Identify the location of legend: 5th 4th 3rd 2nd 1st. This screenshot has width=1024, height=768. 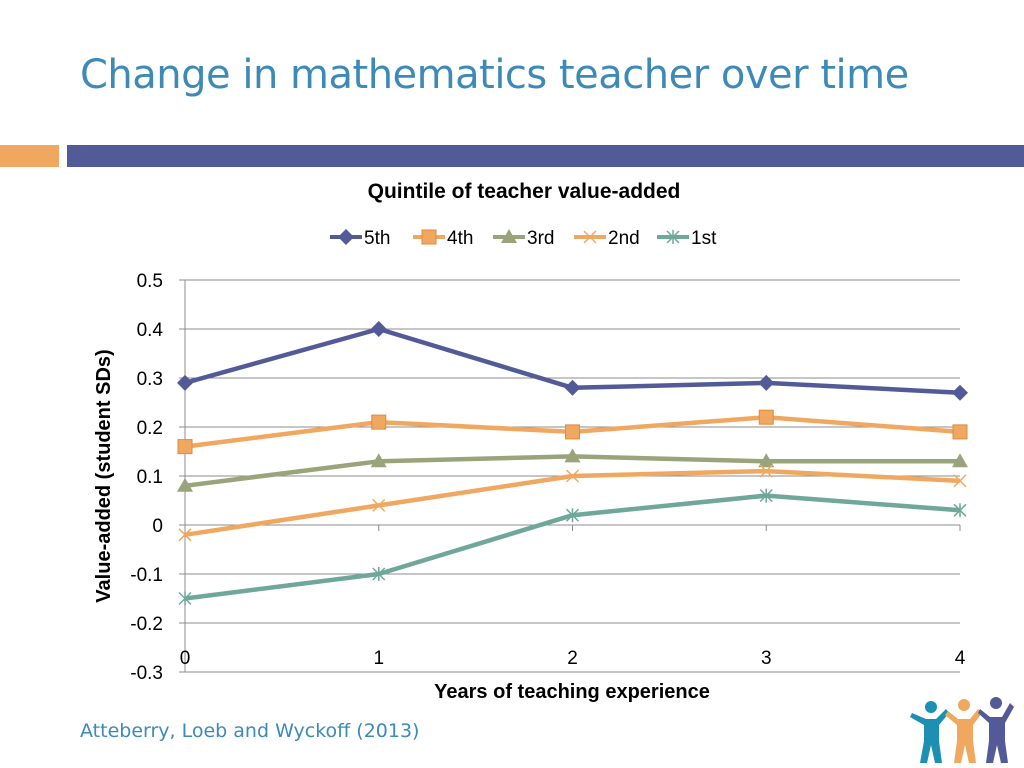
(523, 238).